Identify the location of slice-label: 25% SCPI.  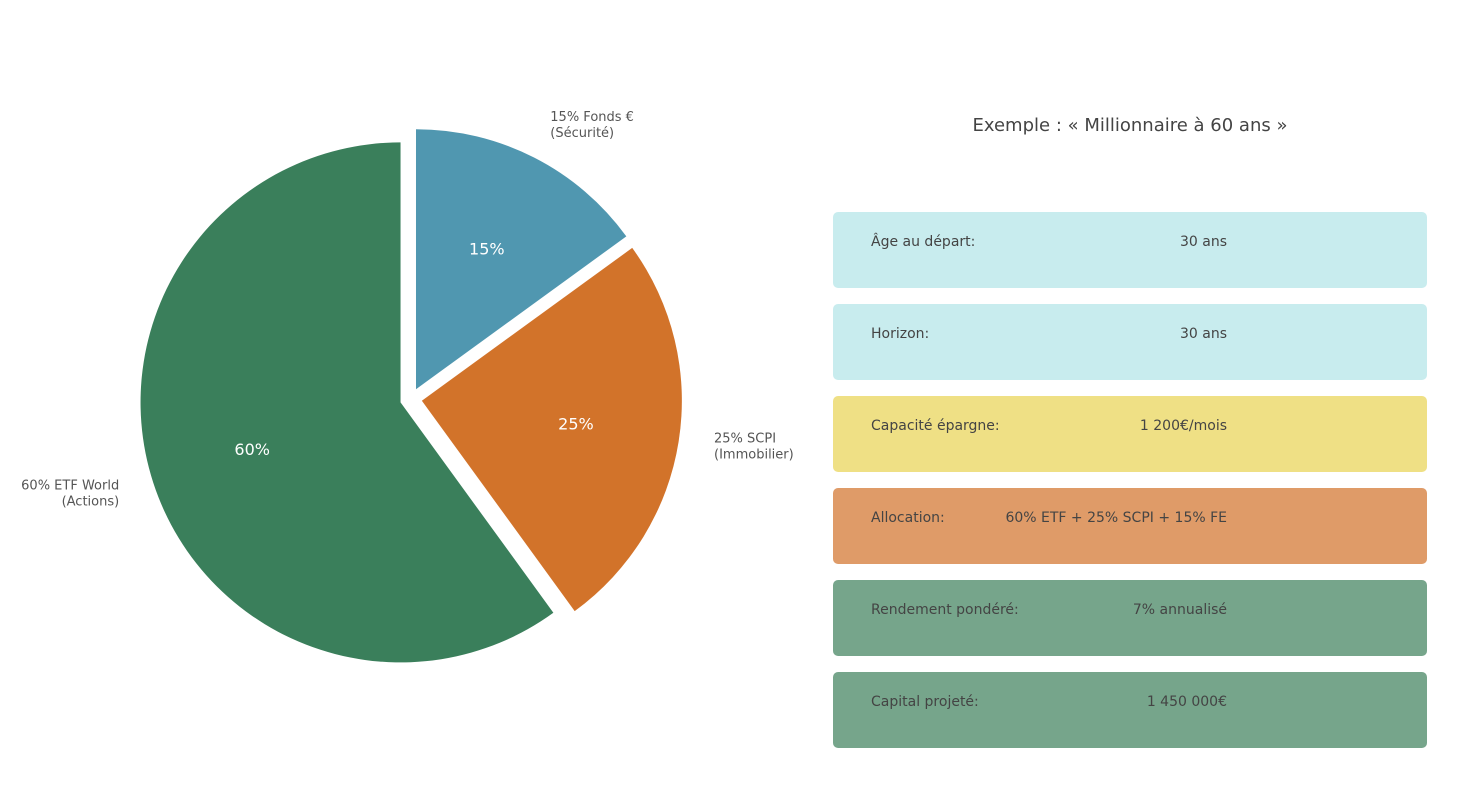
(745, 438).